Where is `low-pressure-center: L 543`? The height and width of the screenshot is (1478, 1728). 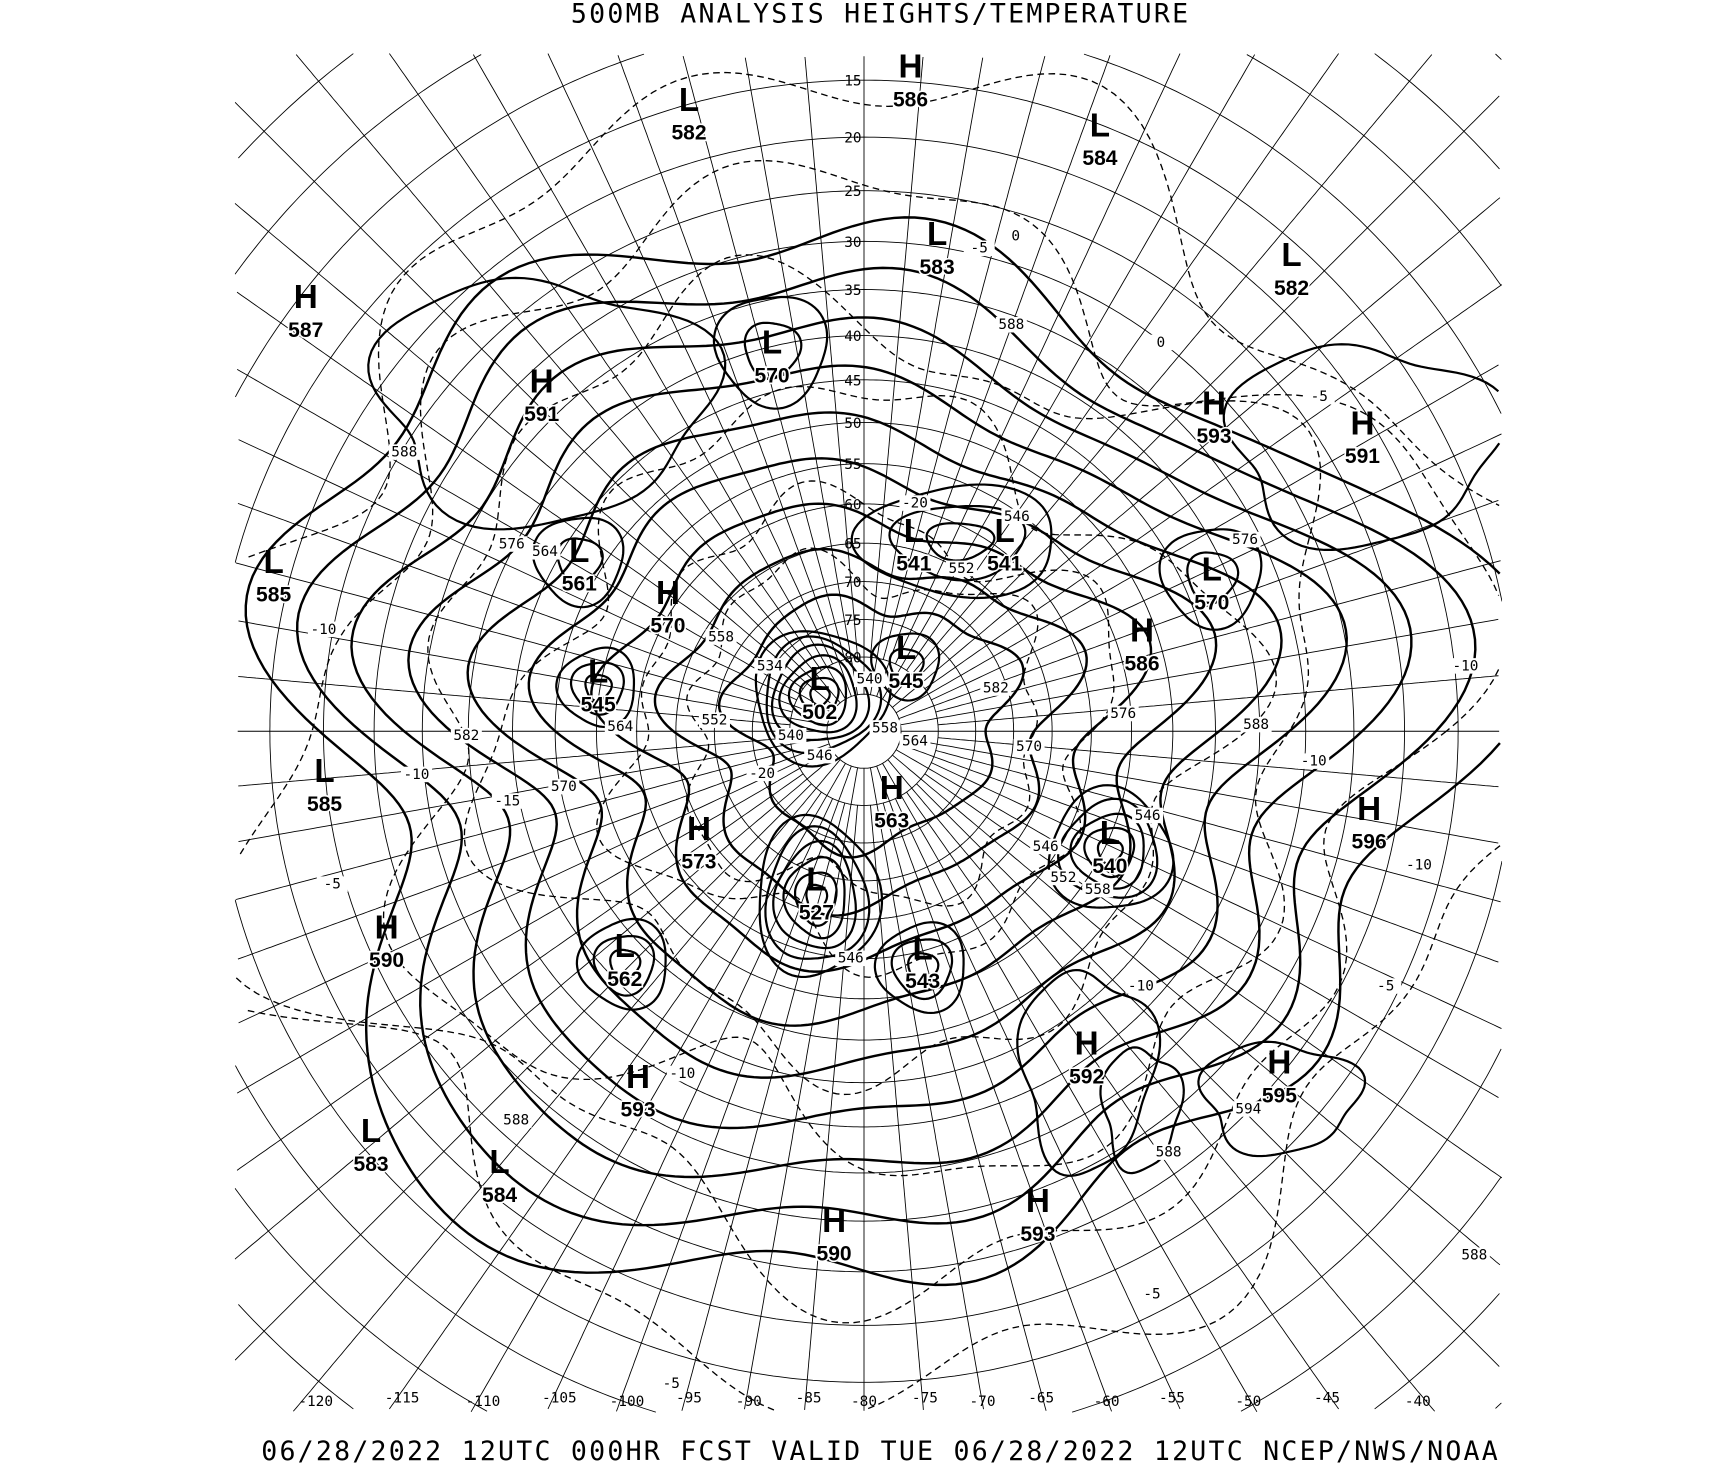
low-pressure-center: L 543 is located at coordinates (922, 962).